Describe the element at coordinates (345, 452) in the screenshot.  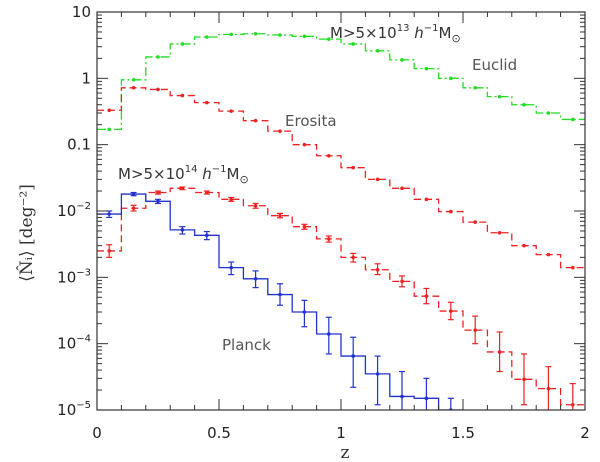
I see `x-axis-label: z` at that location.